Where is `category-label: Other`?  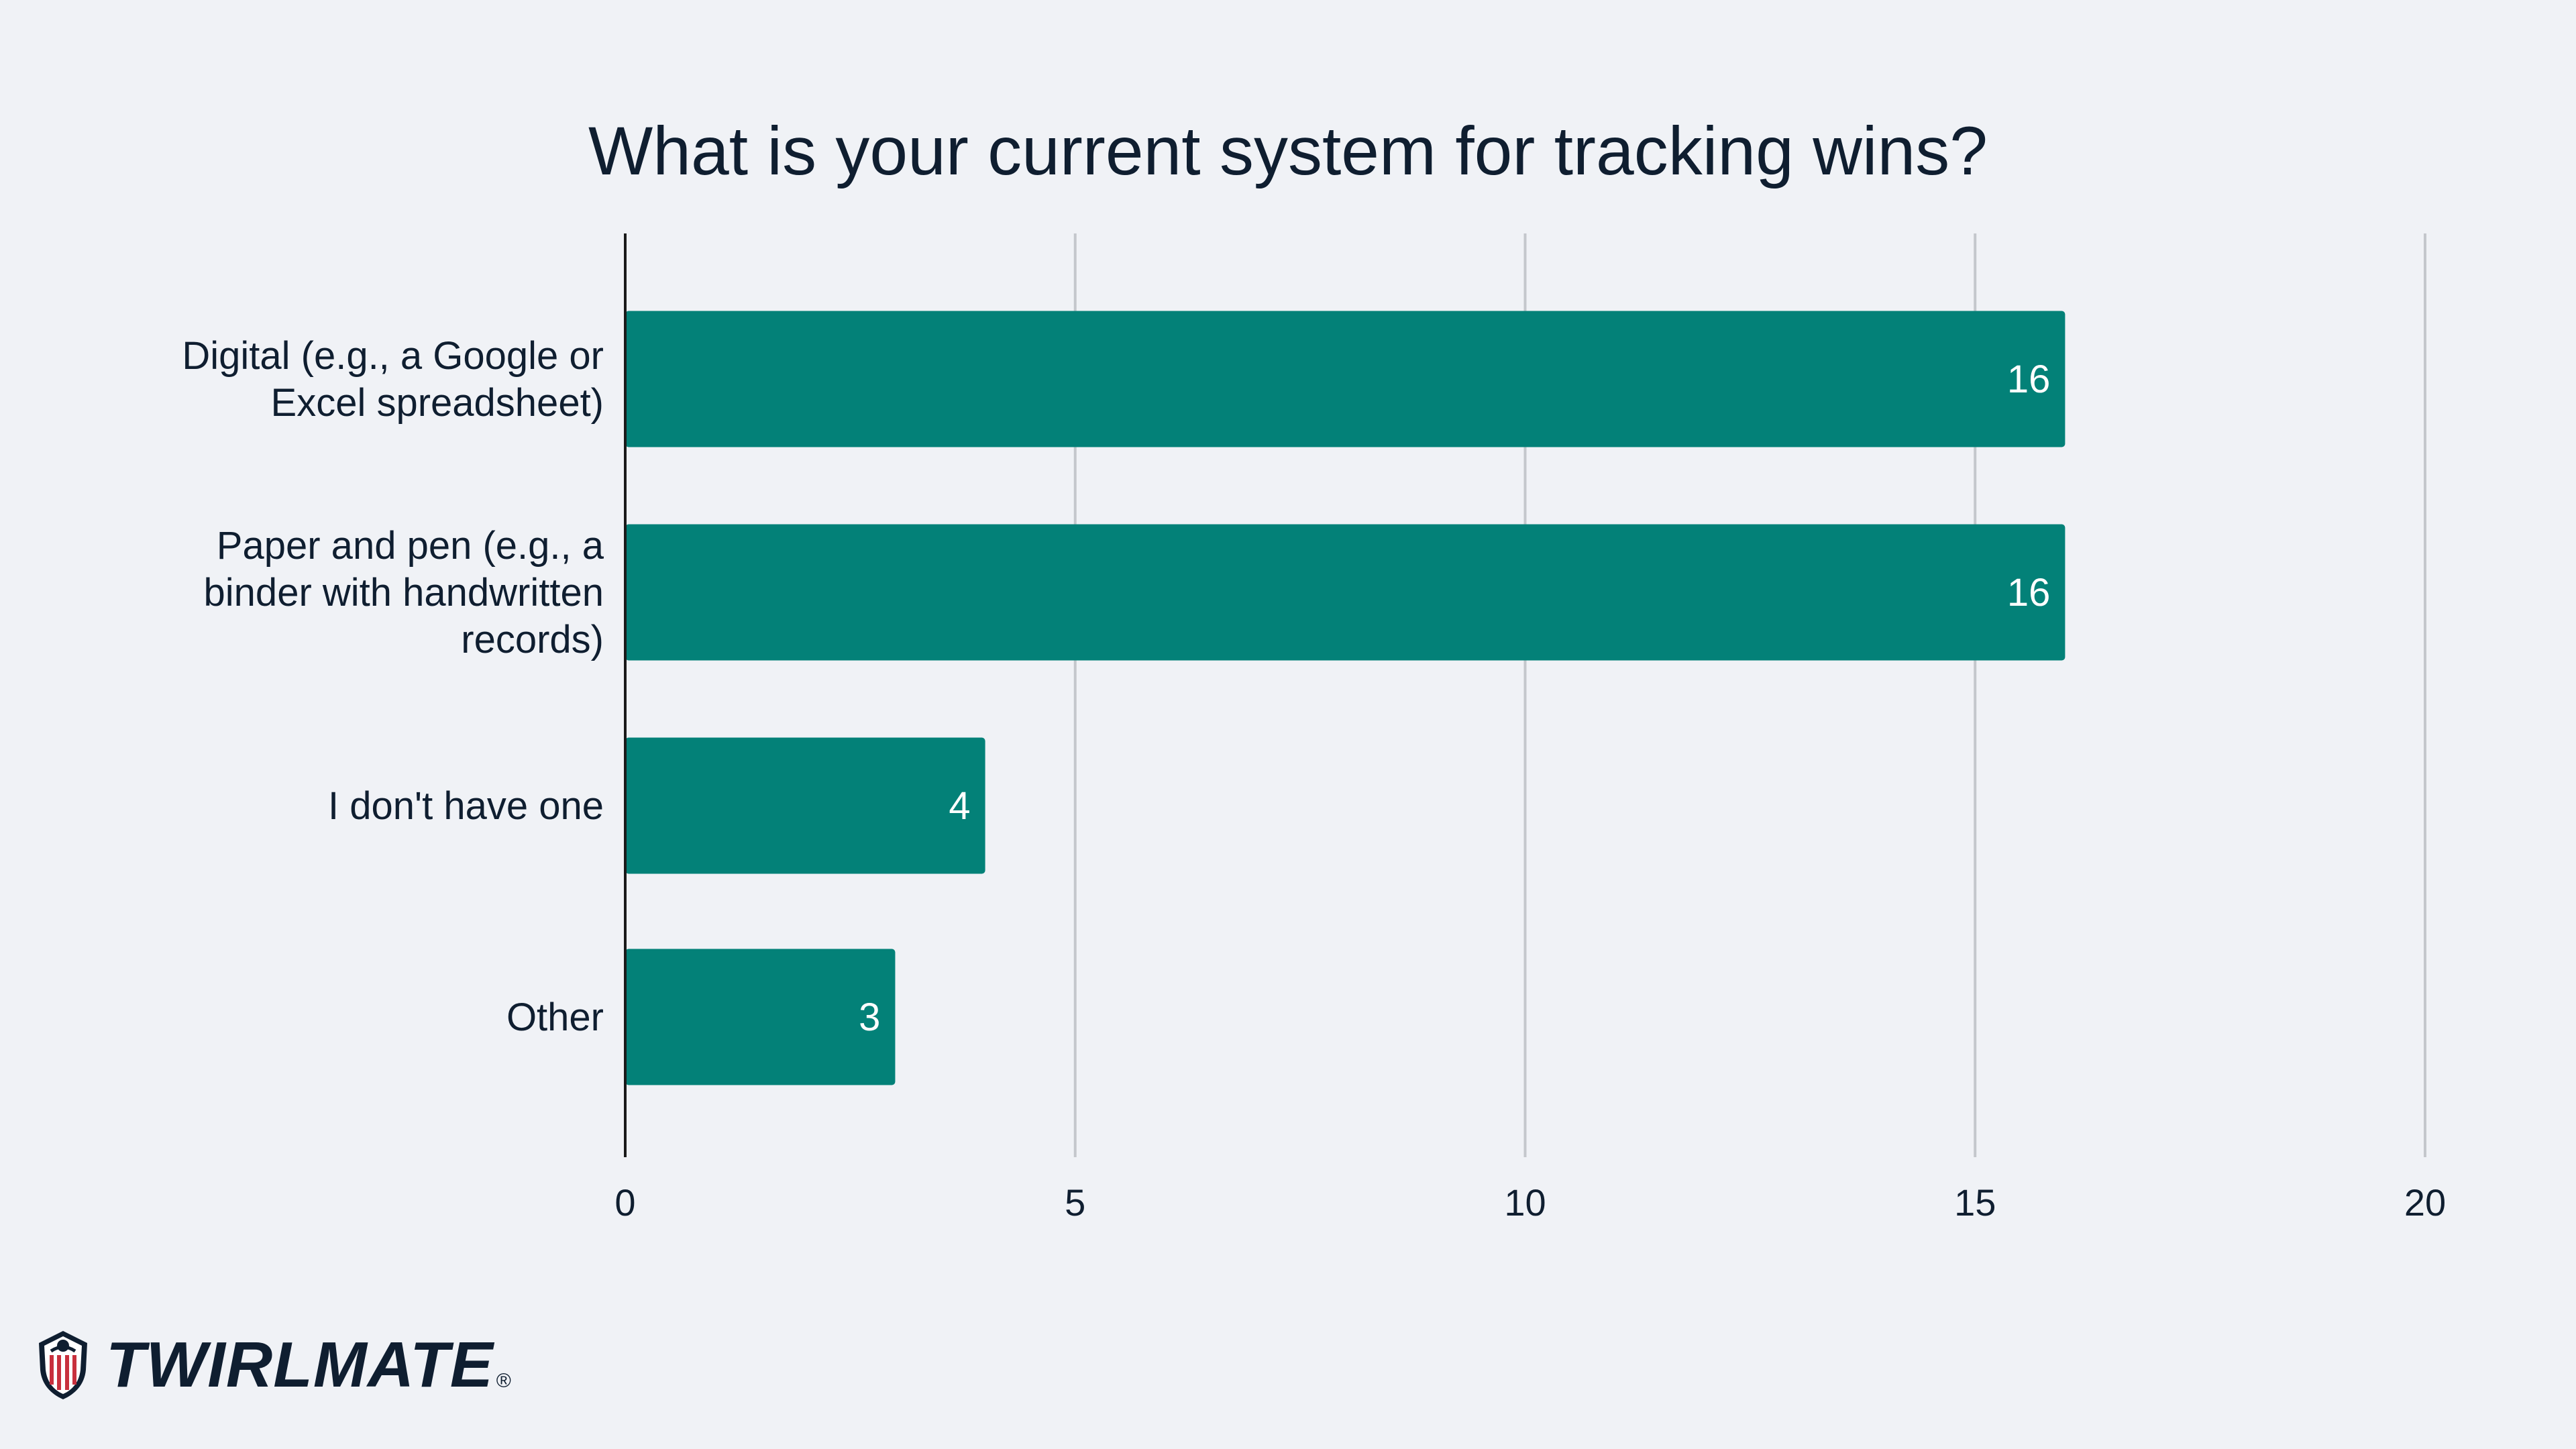
category-label: Other is located at coordinates (555, 1017).